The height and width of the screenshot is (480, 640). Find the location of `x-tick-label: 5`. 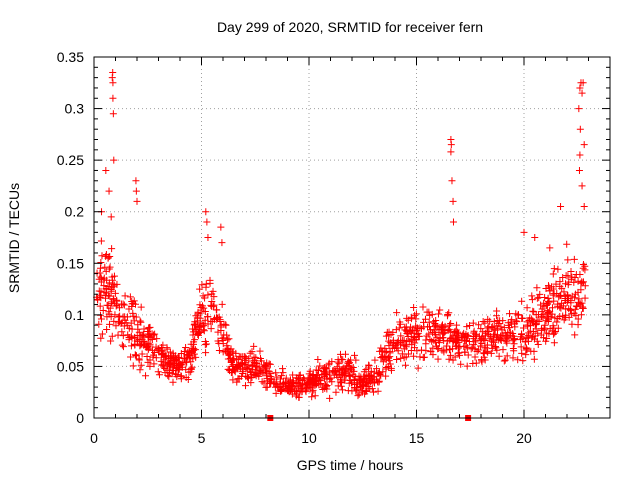

x-tick-label: 5 is located at coordinates (202, 438).